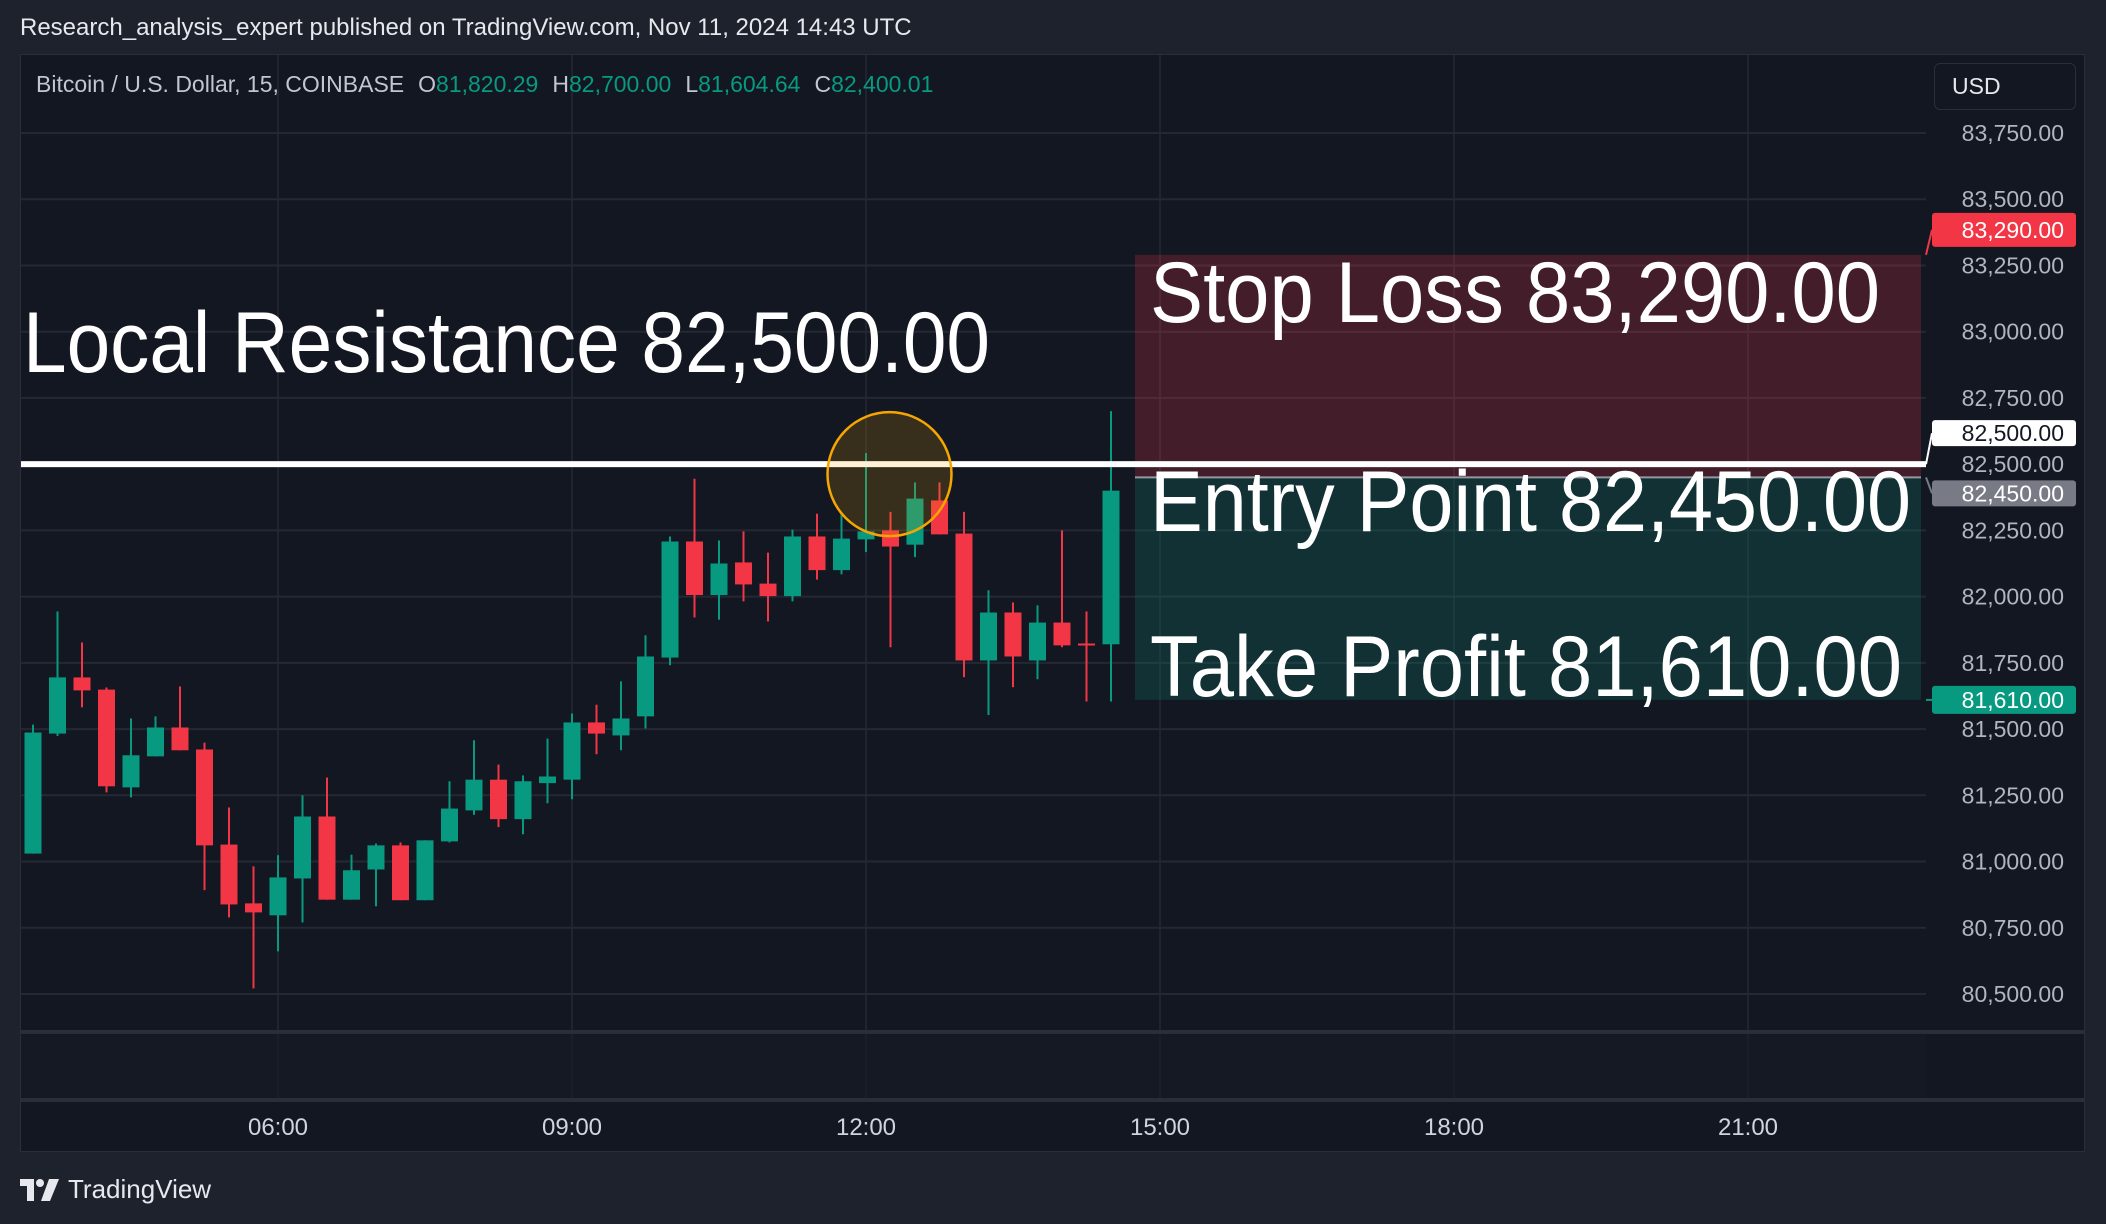  What do you see at coordinates (2013, 199) in the screenshot?
I see `price-tick: 83,500.00` at bounding box center [2013, 199].